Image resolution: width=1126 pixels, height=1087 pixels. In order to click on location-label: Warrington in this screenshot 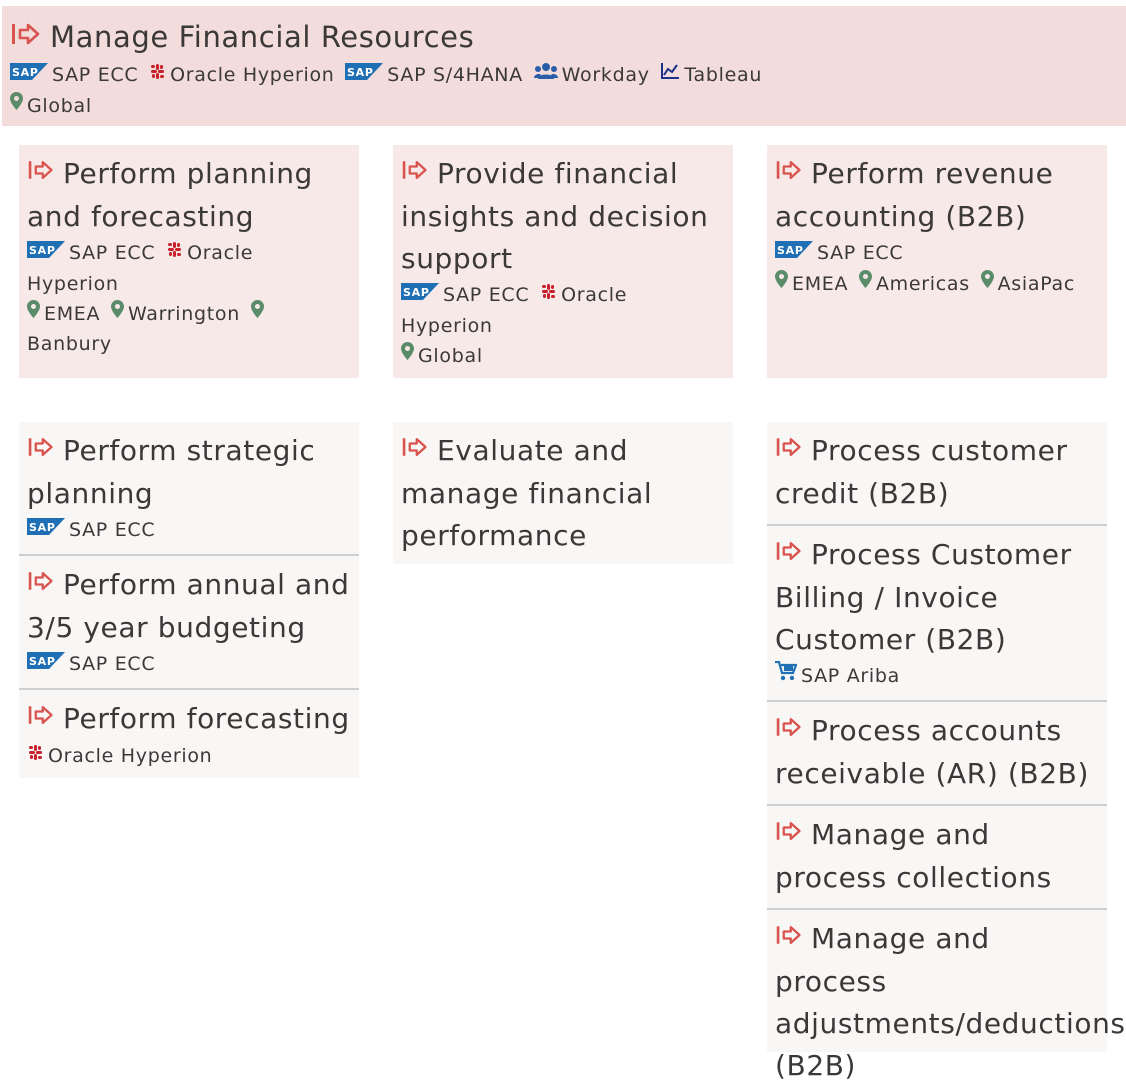, I will do `click(183, 313)`.